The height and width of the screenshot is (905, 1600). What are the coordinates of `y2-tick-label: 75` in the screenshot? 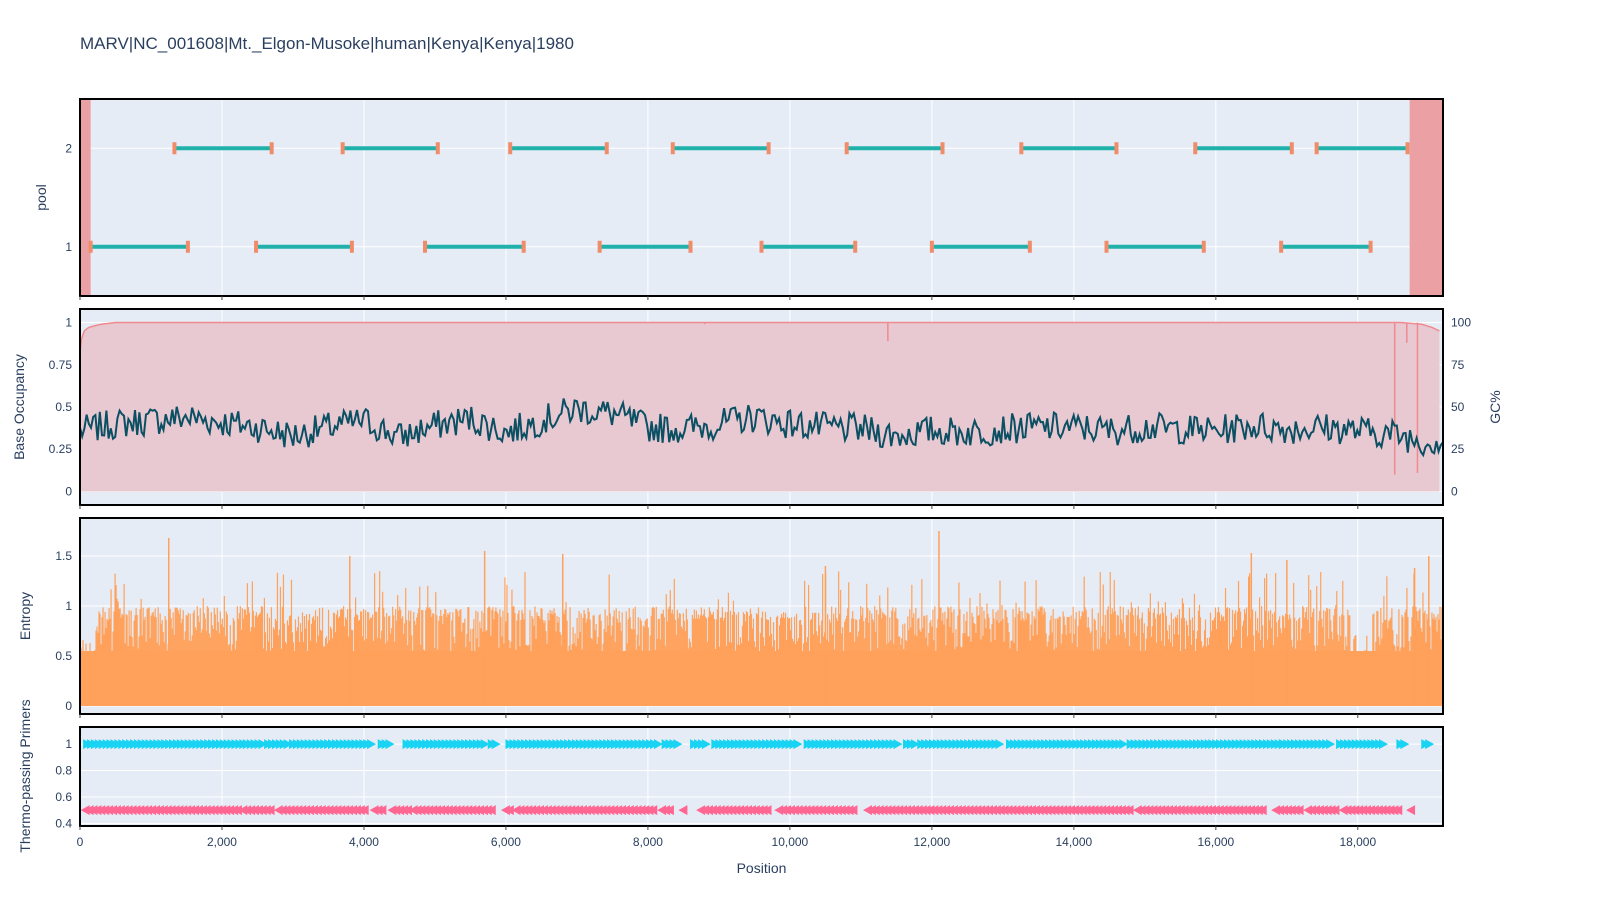 It's located at (1458, 365).